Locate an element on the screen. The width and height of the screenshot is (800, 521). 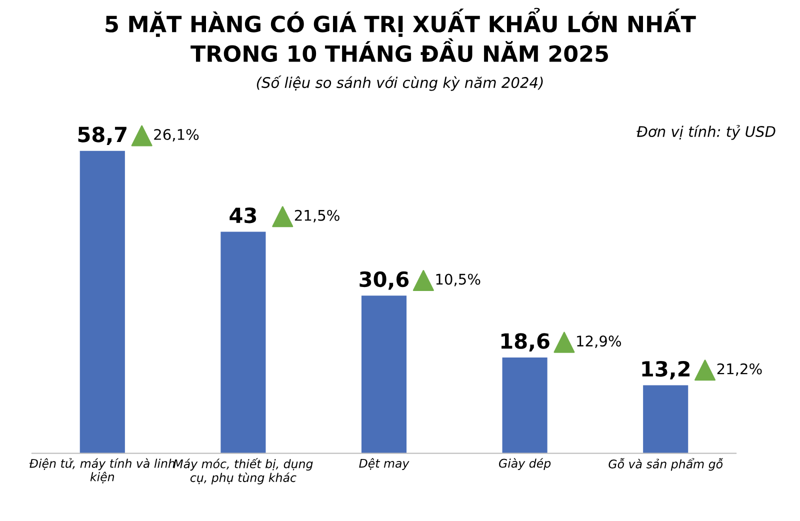
x-tick-label: Máy móc, thiết bị, dụng cụ, phụ tùng khác is located at coordinates (243, 471).